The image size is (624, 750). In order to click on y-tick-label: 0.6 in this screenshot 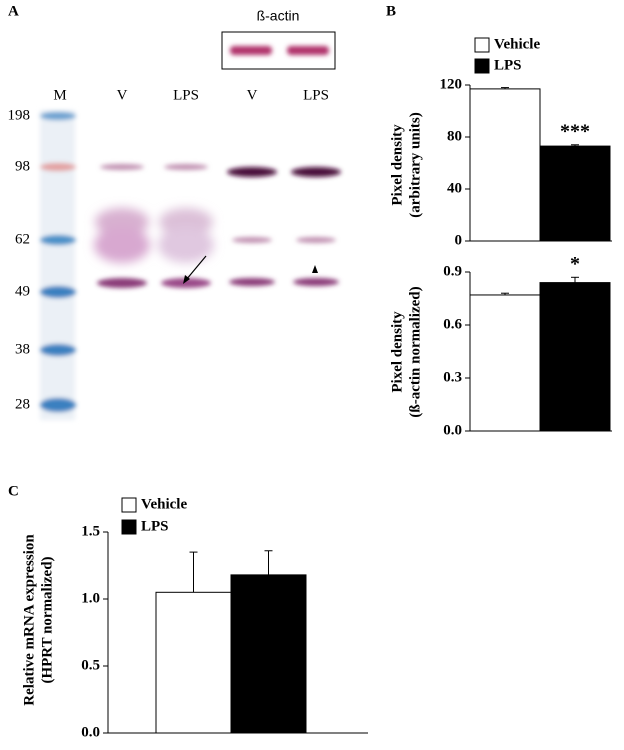, I will do `click(452, 324)`.